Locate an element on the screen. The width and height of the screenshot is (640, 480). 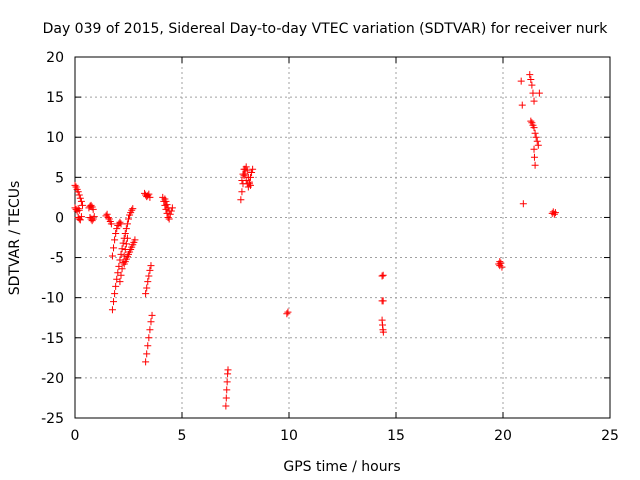
y-tick-label: 20 is located at coordinates (55, 58).